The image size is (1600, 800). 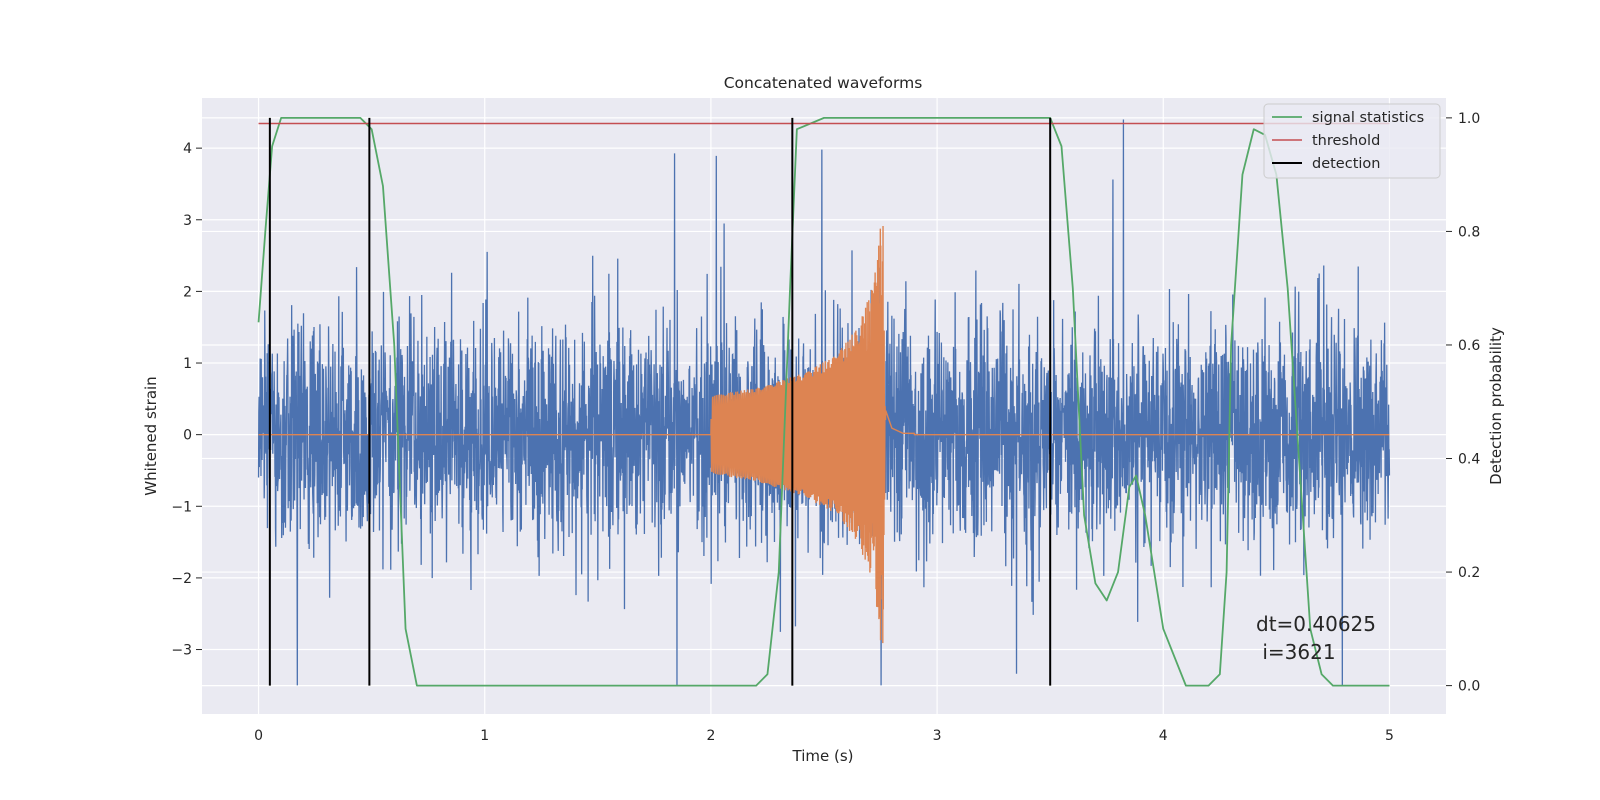 I want to click on y-tick-left-label: 0, so click(x=187, y=436).